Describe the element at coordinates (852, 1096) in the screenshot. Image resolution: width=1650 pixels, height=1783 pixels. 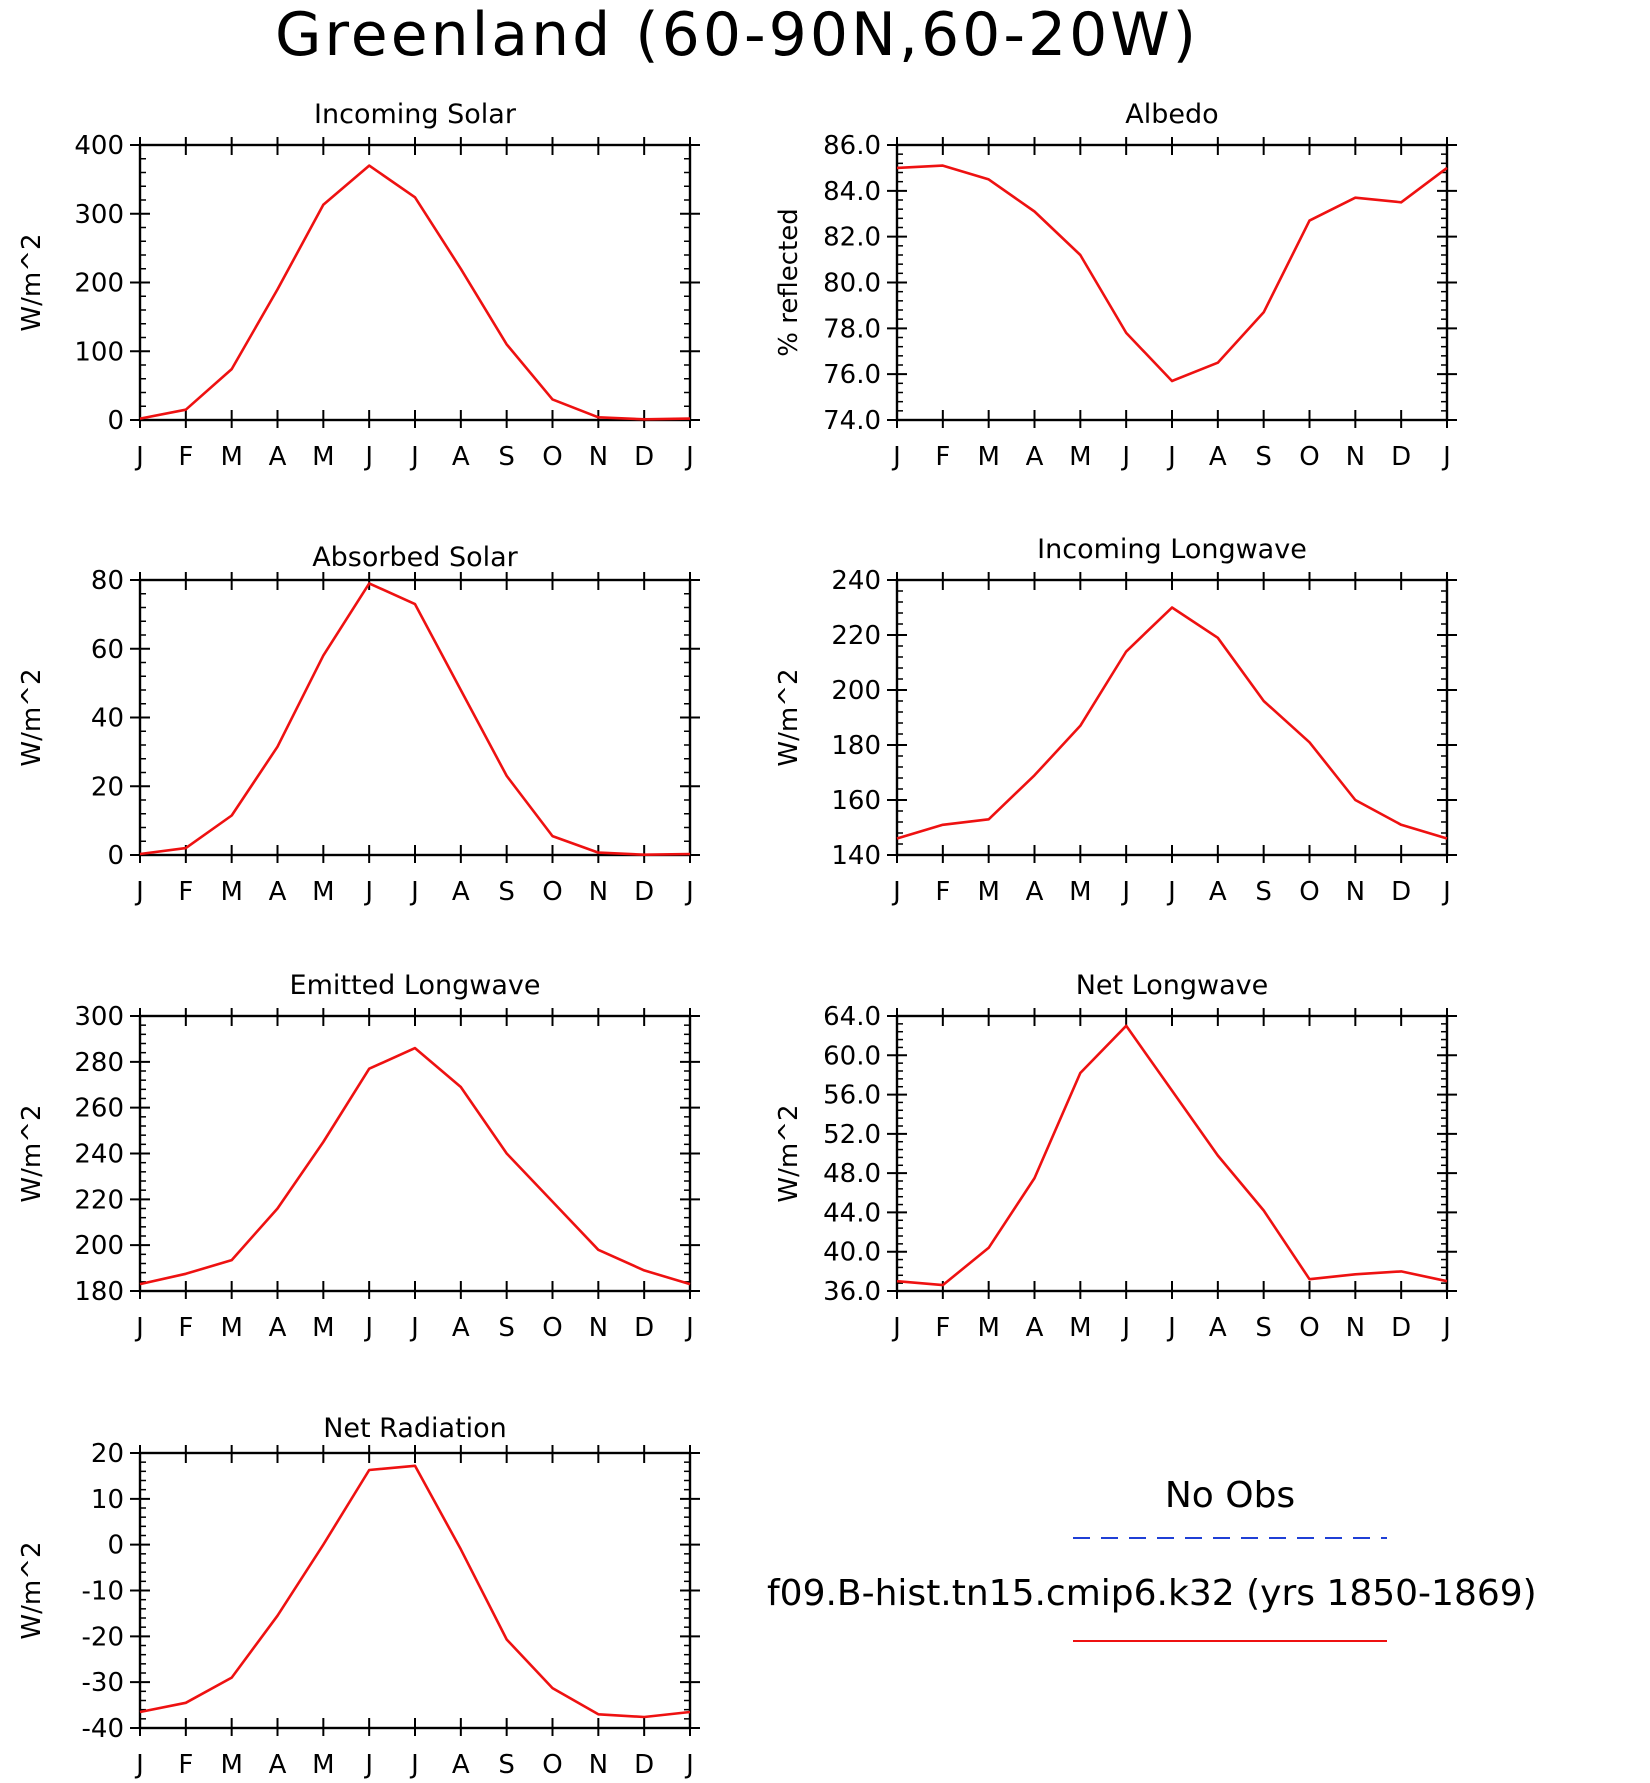
I see `y-tick-label: 56.0` at that location.